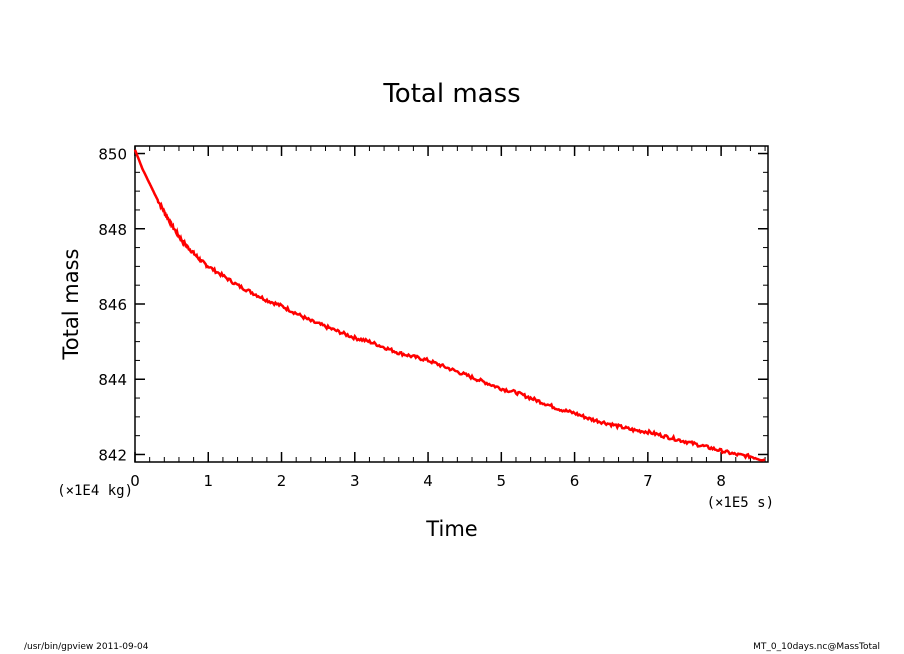  I want to click on x-unit-label: (×1E5 s), so click(740, 503).